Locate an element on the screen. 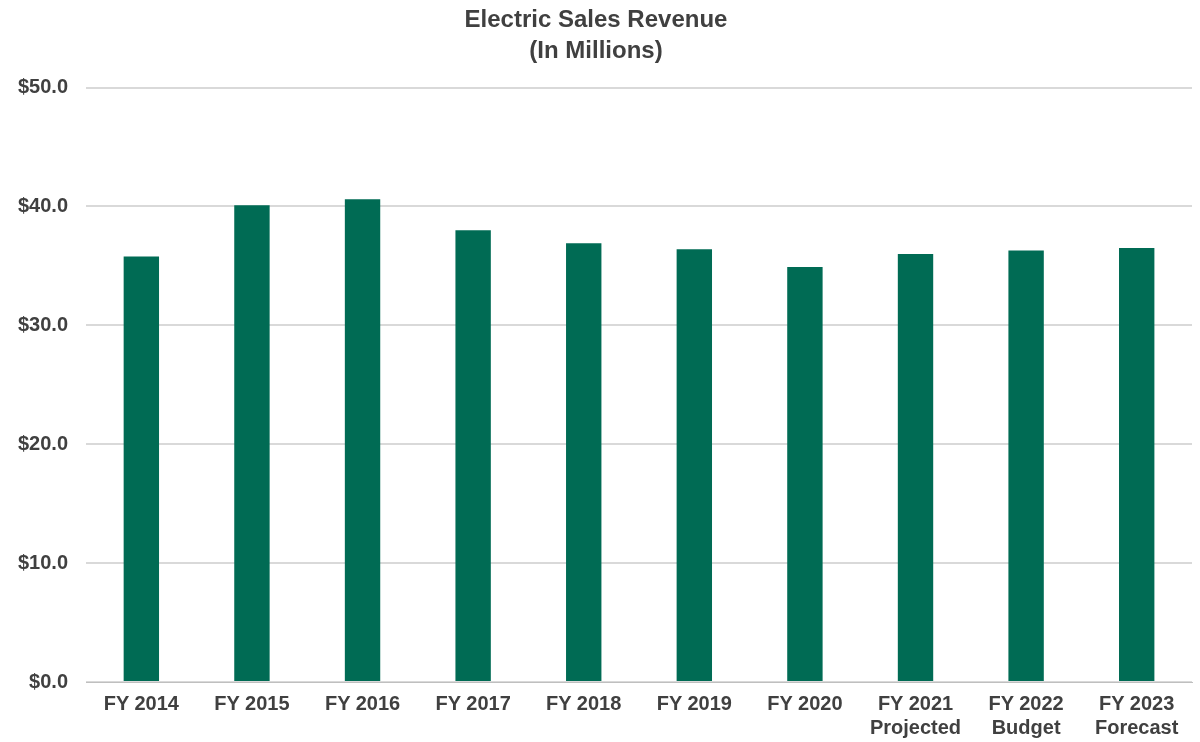 The image size is (1200, 742). y-tick-label: $20.0 is located at coordinates (43, 442).